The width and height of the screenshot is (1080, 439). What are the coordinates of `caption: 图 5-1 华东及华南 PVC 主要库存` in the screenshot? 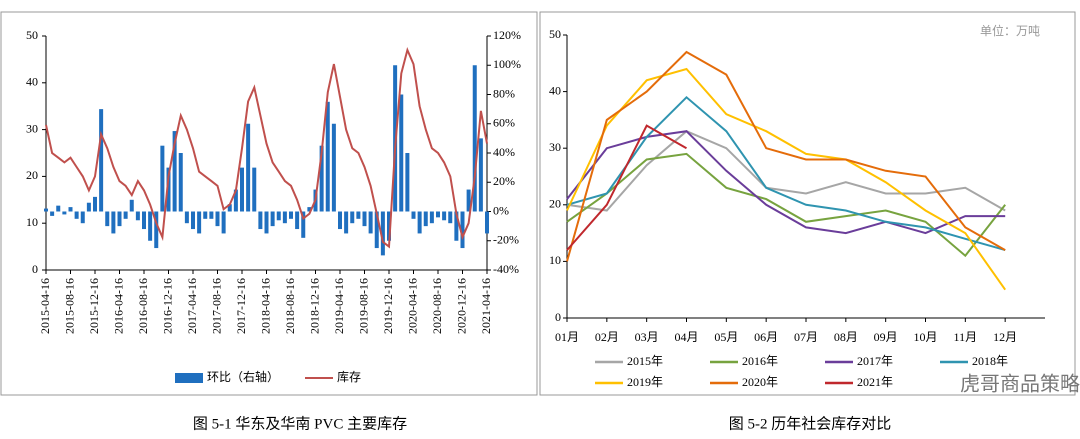 It's located at (300, 423).